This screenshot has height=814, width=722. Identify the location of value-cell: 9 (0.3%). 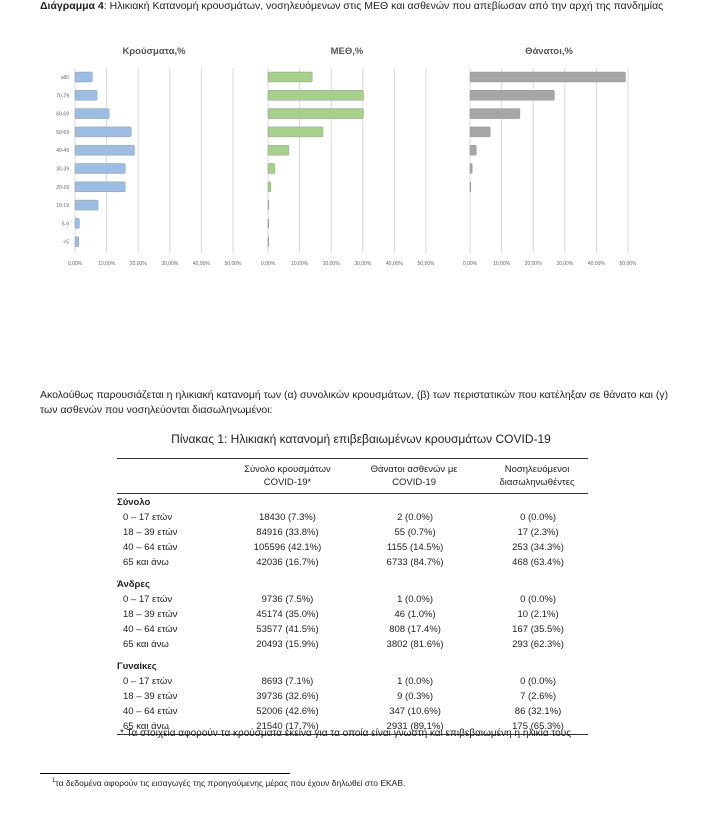
(415, 696).